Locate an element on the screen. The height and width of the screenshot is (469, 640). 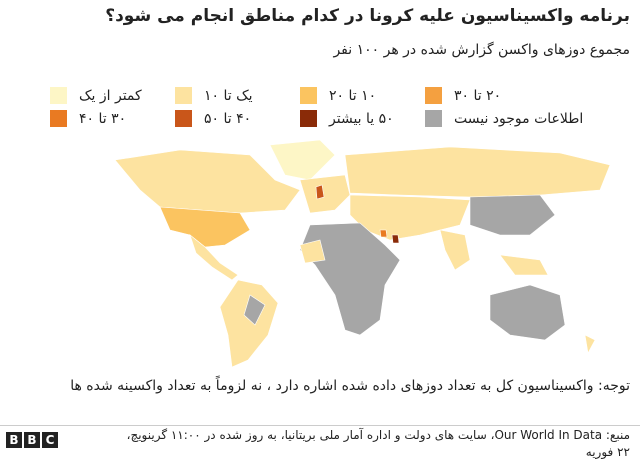
legend-label: ۳۰ تا ۴۰ is located at coordinates (103, 118).